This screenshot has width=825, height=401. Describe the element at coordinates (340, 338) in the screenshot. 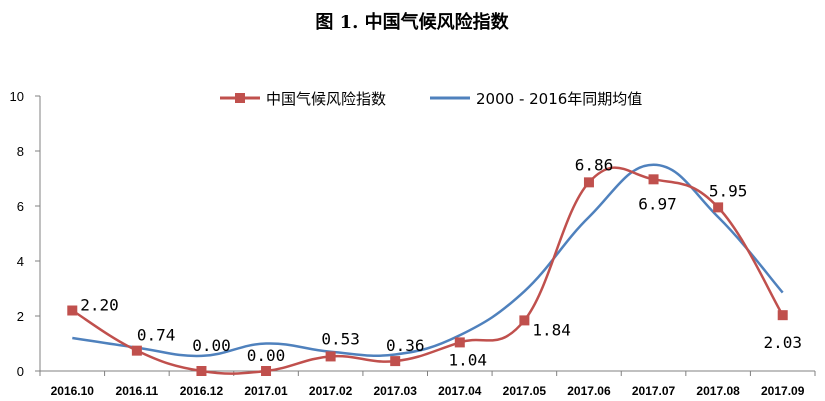

I see `data-label: 0.53` at that location.